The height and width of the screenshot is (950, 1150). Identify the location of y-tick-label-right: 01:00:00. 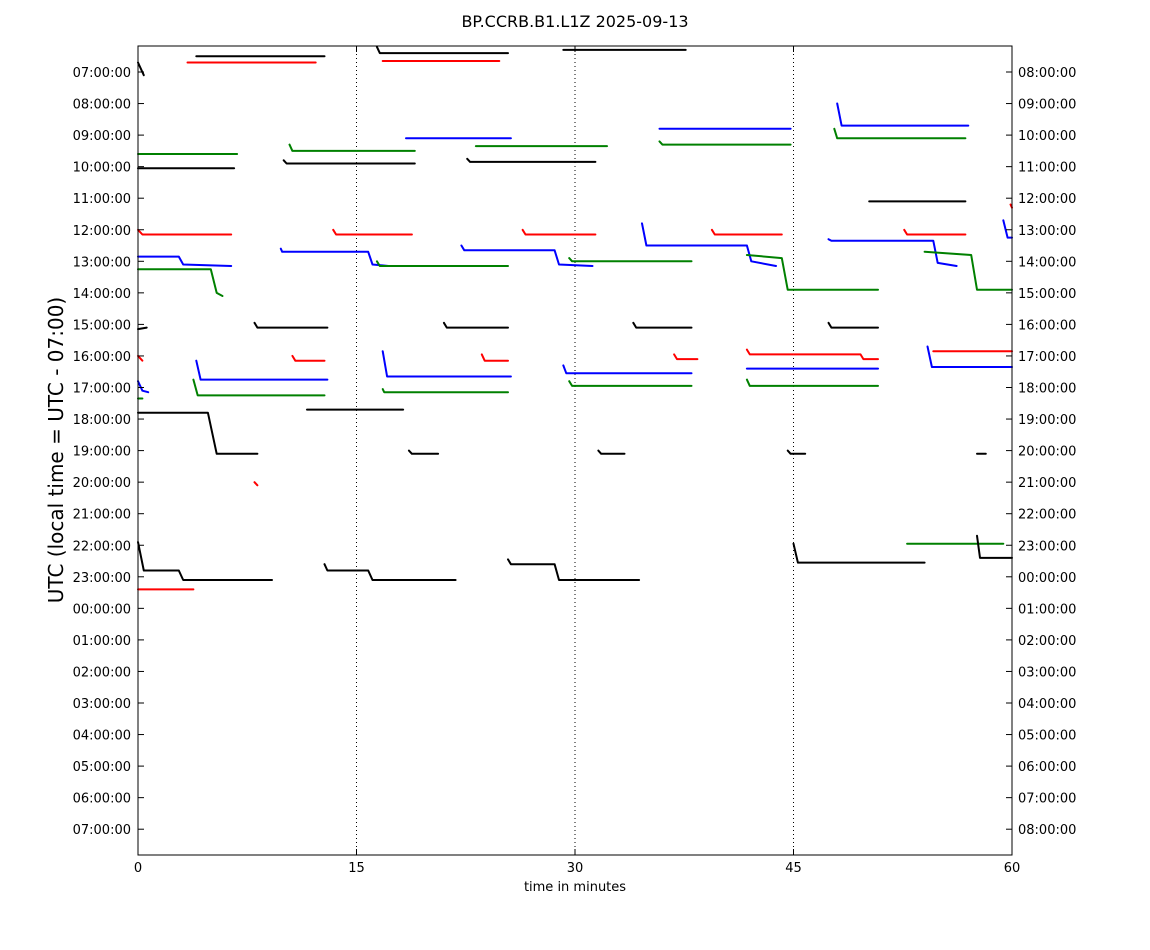
(1047, 609).